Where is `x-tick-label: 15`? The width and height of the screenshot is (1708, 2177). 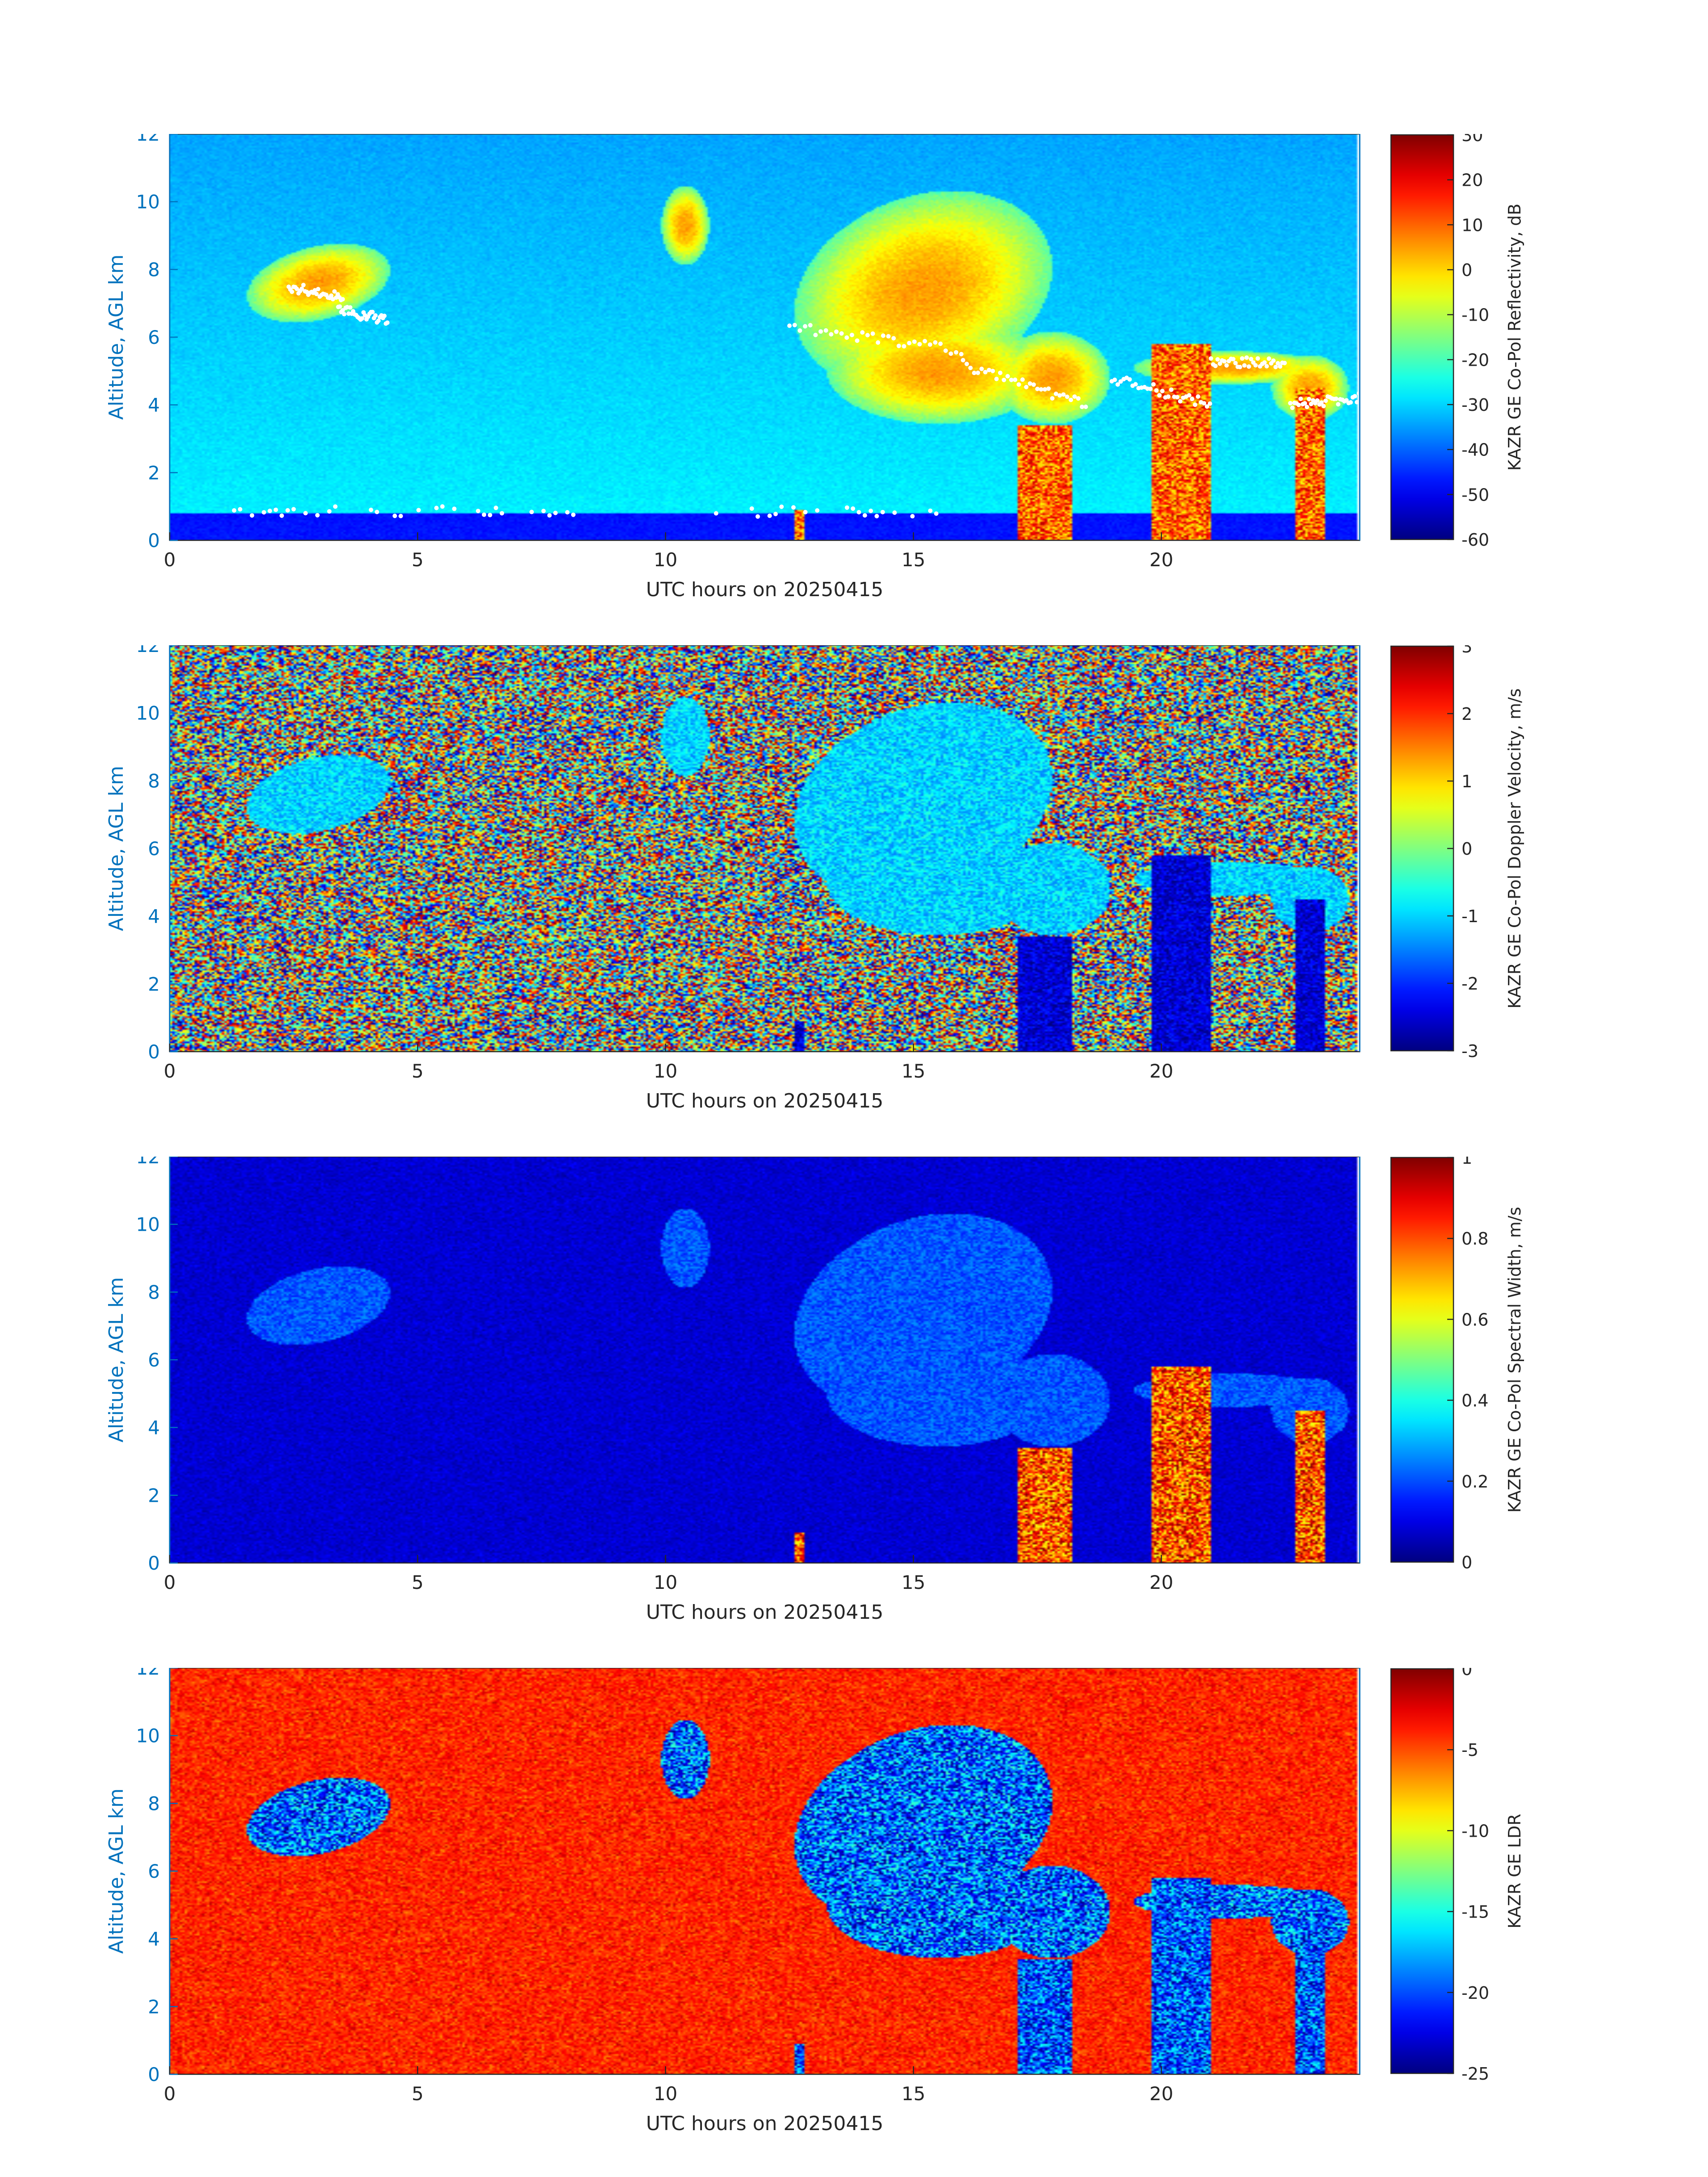 x-tick-label: 15 is located at coordinates (913, 560).